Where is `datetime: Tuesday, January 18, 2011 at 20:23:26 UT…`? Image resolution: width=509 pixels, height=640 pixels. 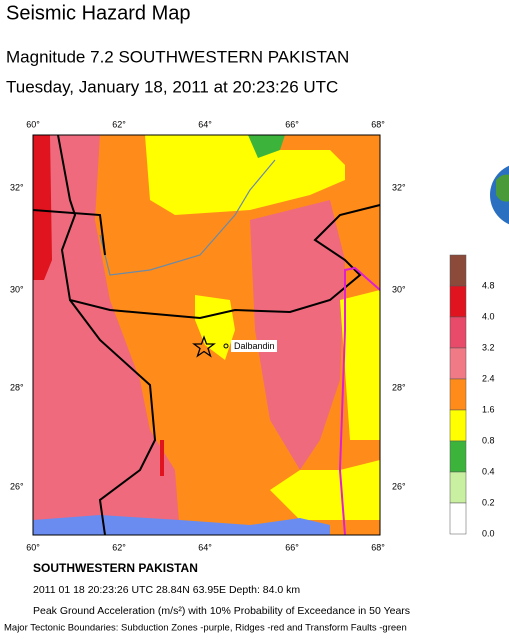
datetime: Tuesday, January 18, 2011 at 20:23:26 UT… is located at coordinates (172, 86).